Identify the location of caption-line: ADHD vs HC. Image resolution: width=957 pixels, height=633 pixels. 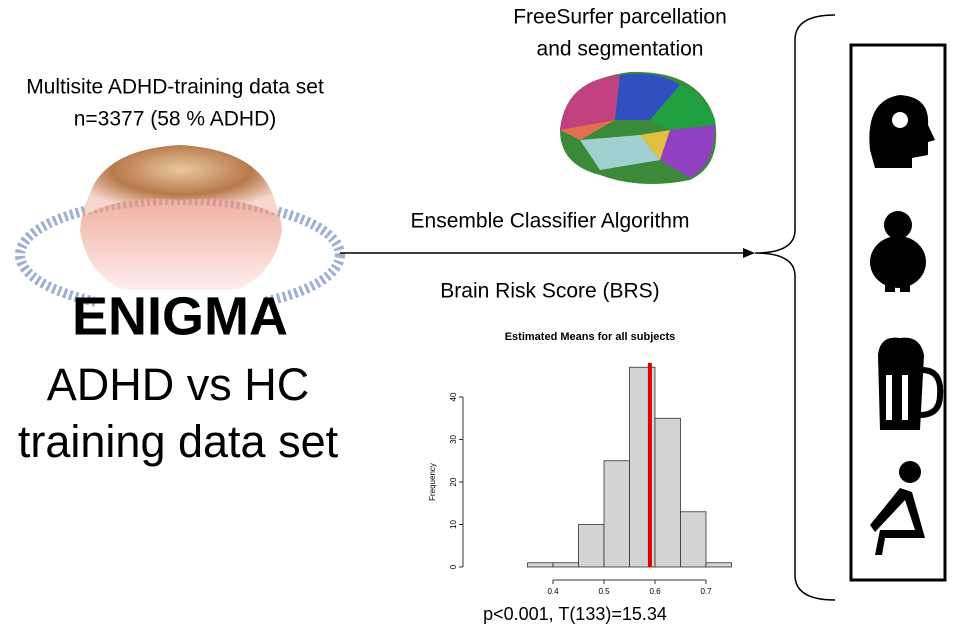
(178, 384).